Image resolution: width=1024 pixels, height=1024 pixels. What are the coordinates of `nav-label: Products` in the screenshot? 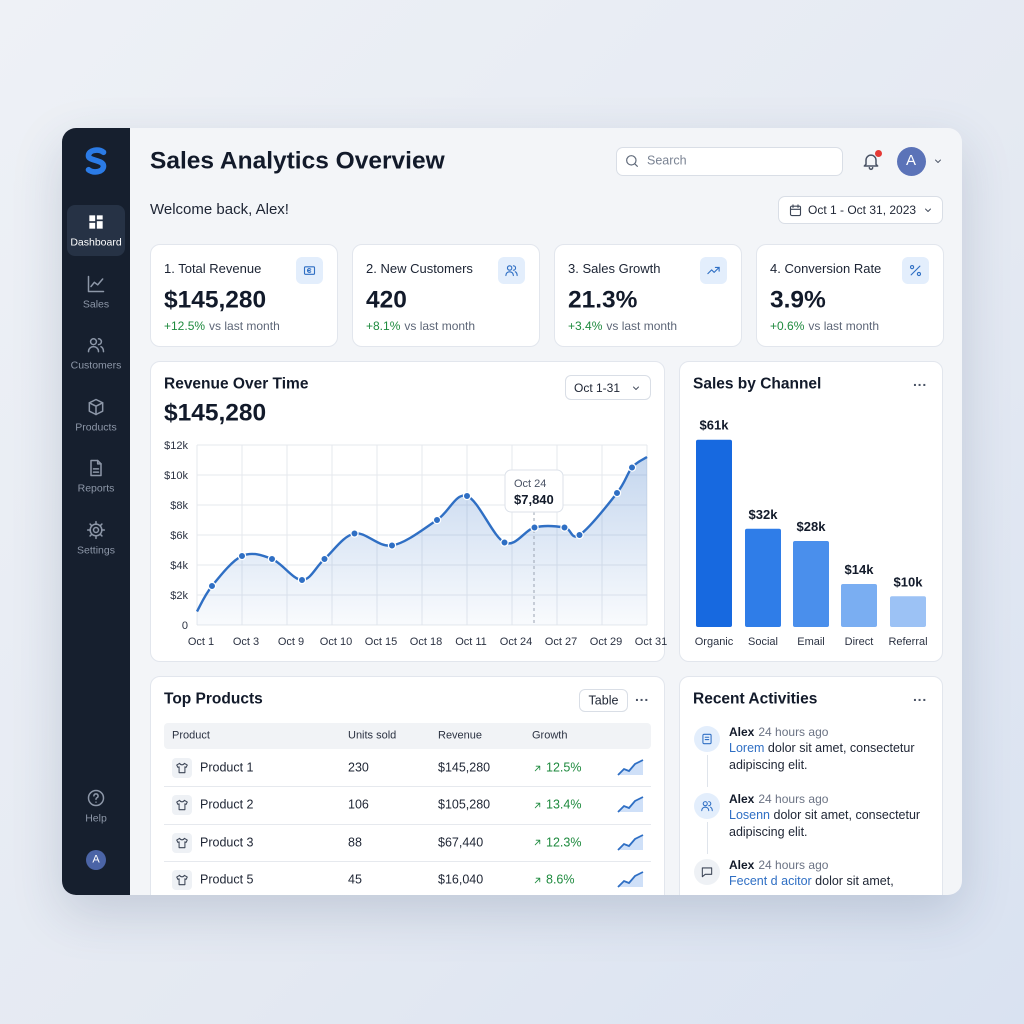 It's located at (96, 427).